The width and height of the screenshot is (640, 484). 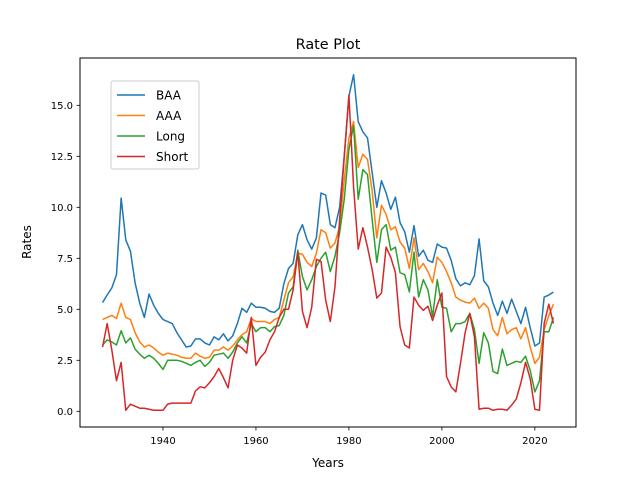 What do you see at coordinates (327, 463) in the screenshot?
I see `x-axis-label: Years` at bounding box center [327, 463].